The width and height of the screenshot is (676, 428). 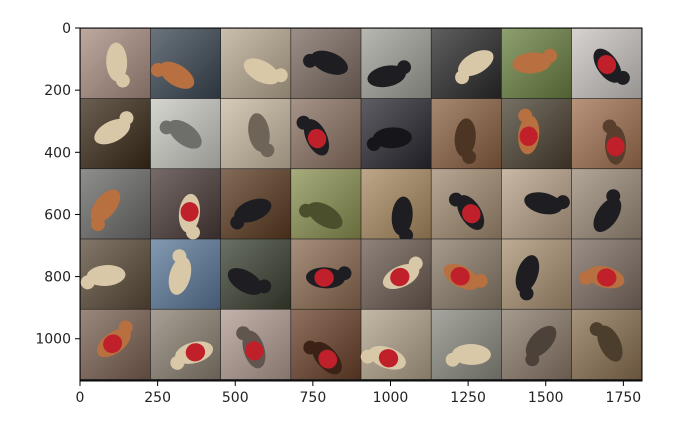 I want to click on image-tile-r0-c6, so click(x=536, y=63).